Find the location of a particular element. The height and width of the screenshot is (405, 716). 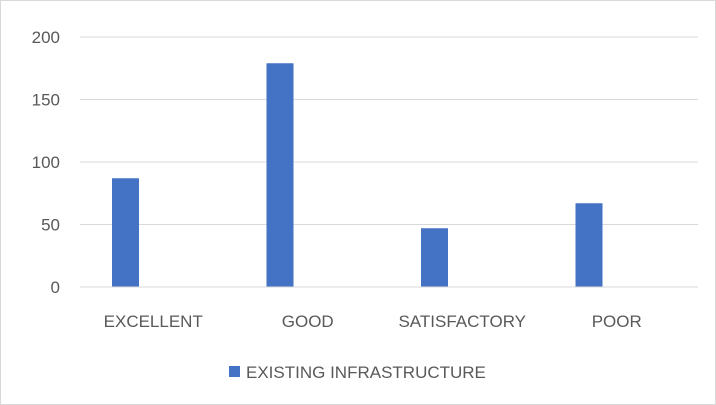

legend: EXISTING INFRASTRUCTURE is located at coordinates (357, 372).